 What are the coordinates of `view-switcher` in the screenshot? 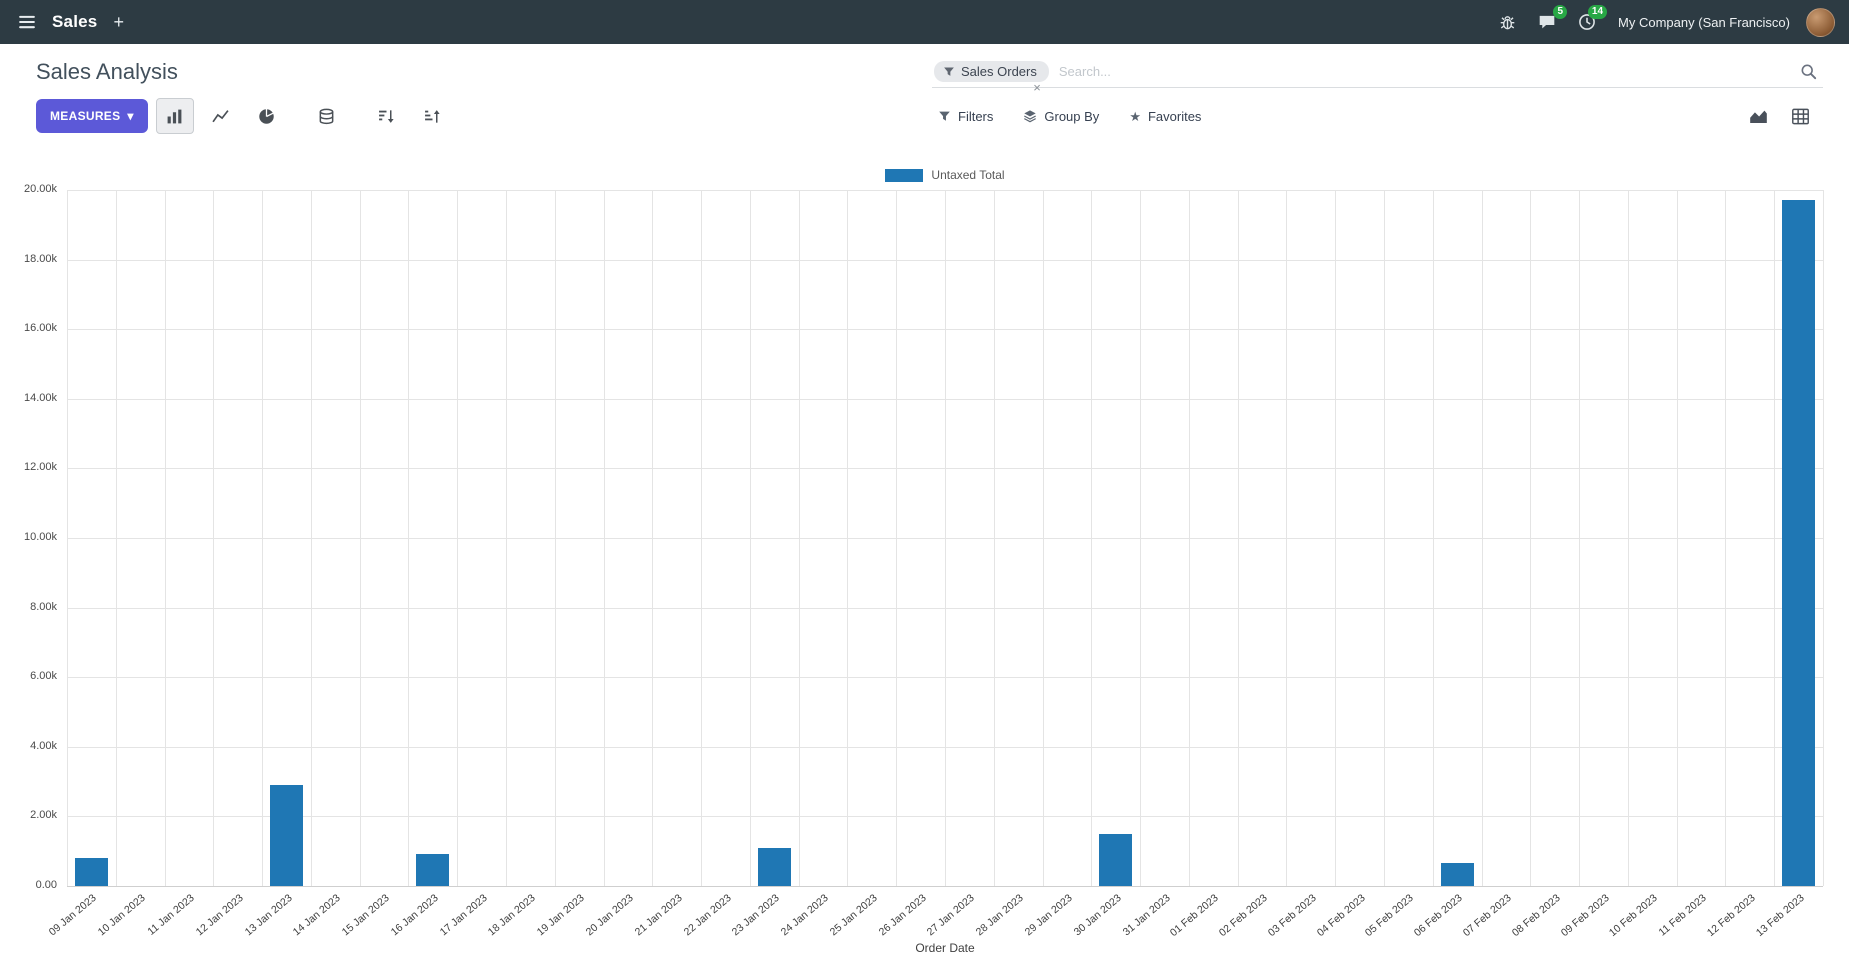 It's located at (1783, 116).